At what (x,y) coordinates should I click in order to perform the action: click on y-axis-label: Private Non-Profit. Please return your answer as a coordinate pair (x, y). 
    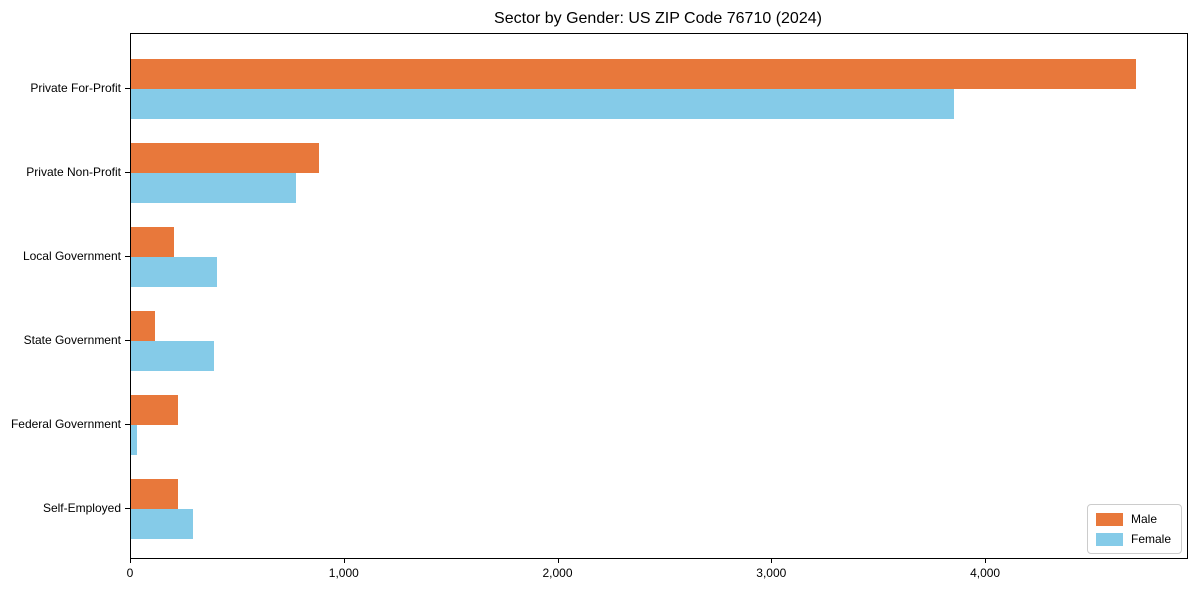
    Looking at the image, I should click on (73, 172).